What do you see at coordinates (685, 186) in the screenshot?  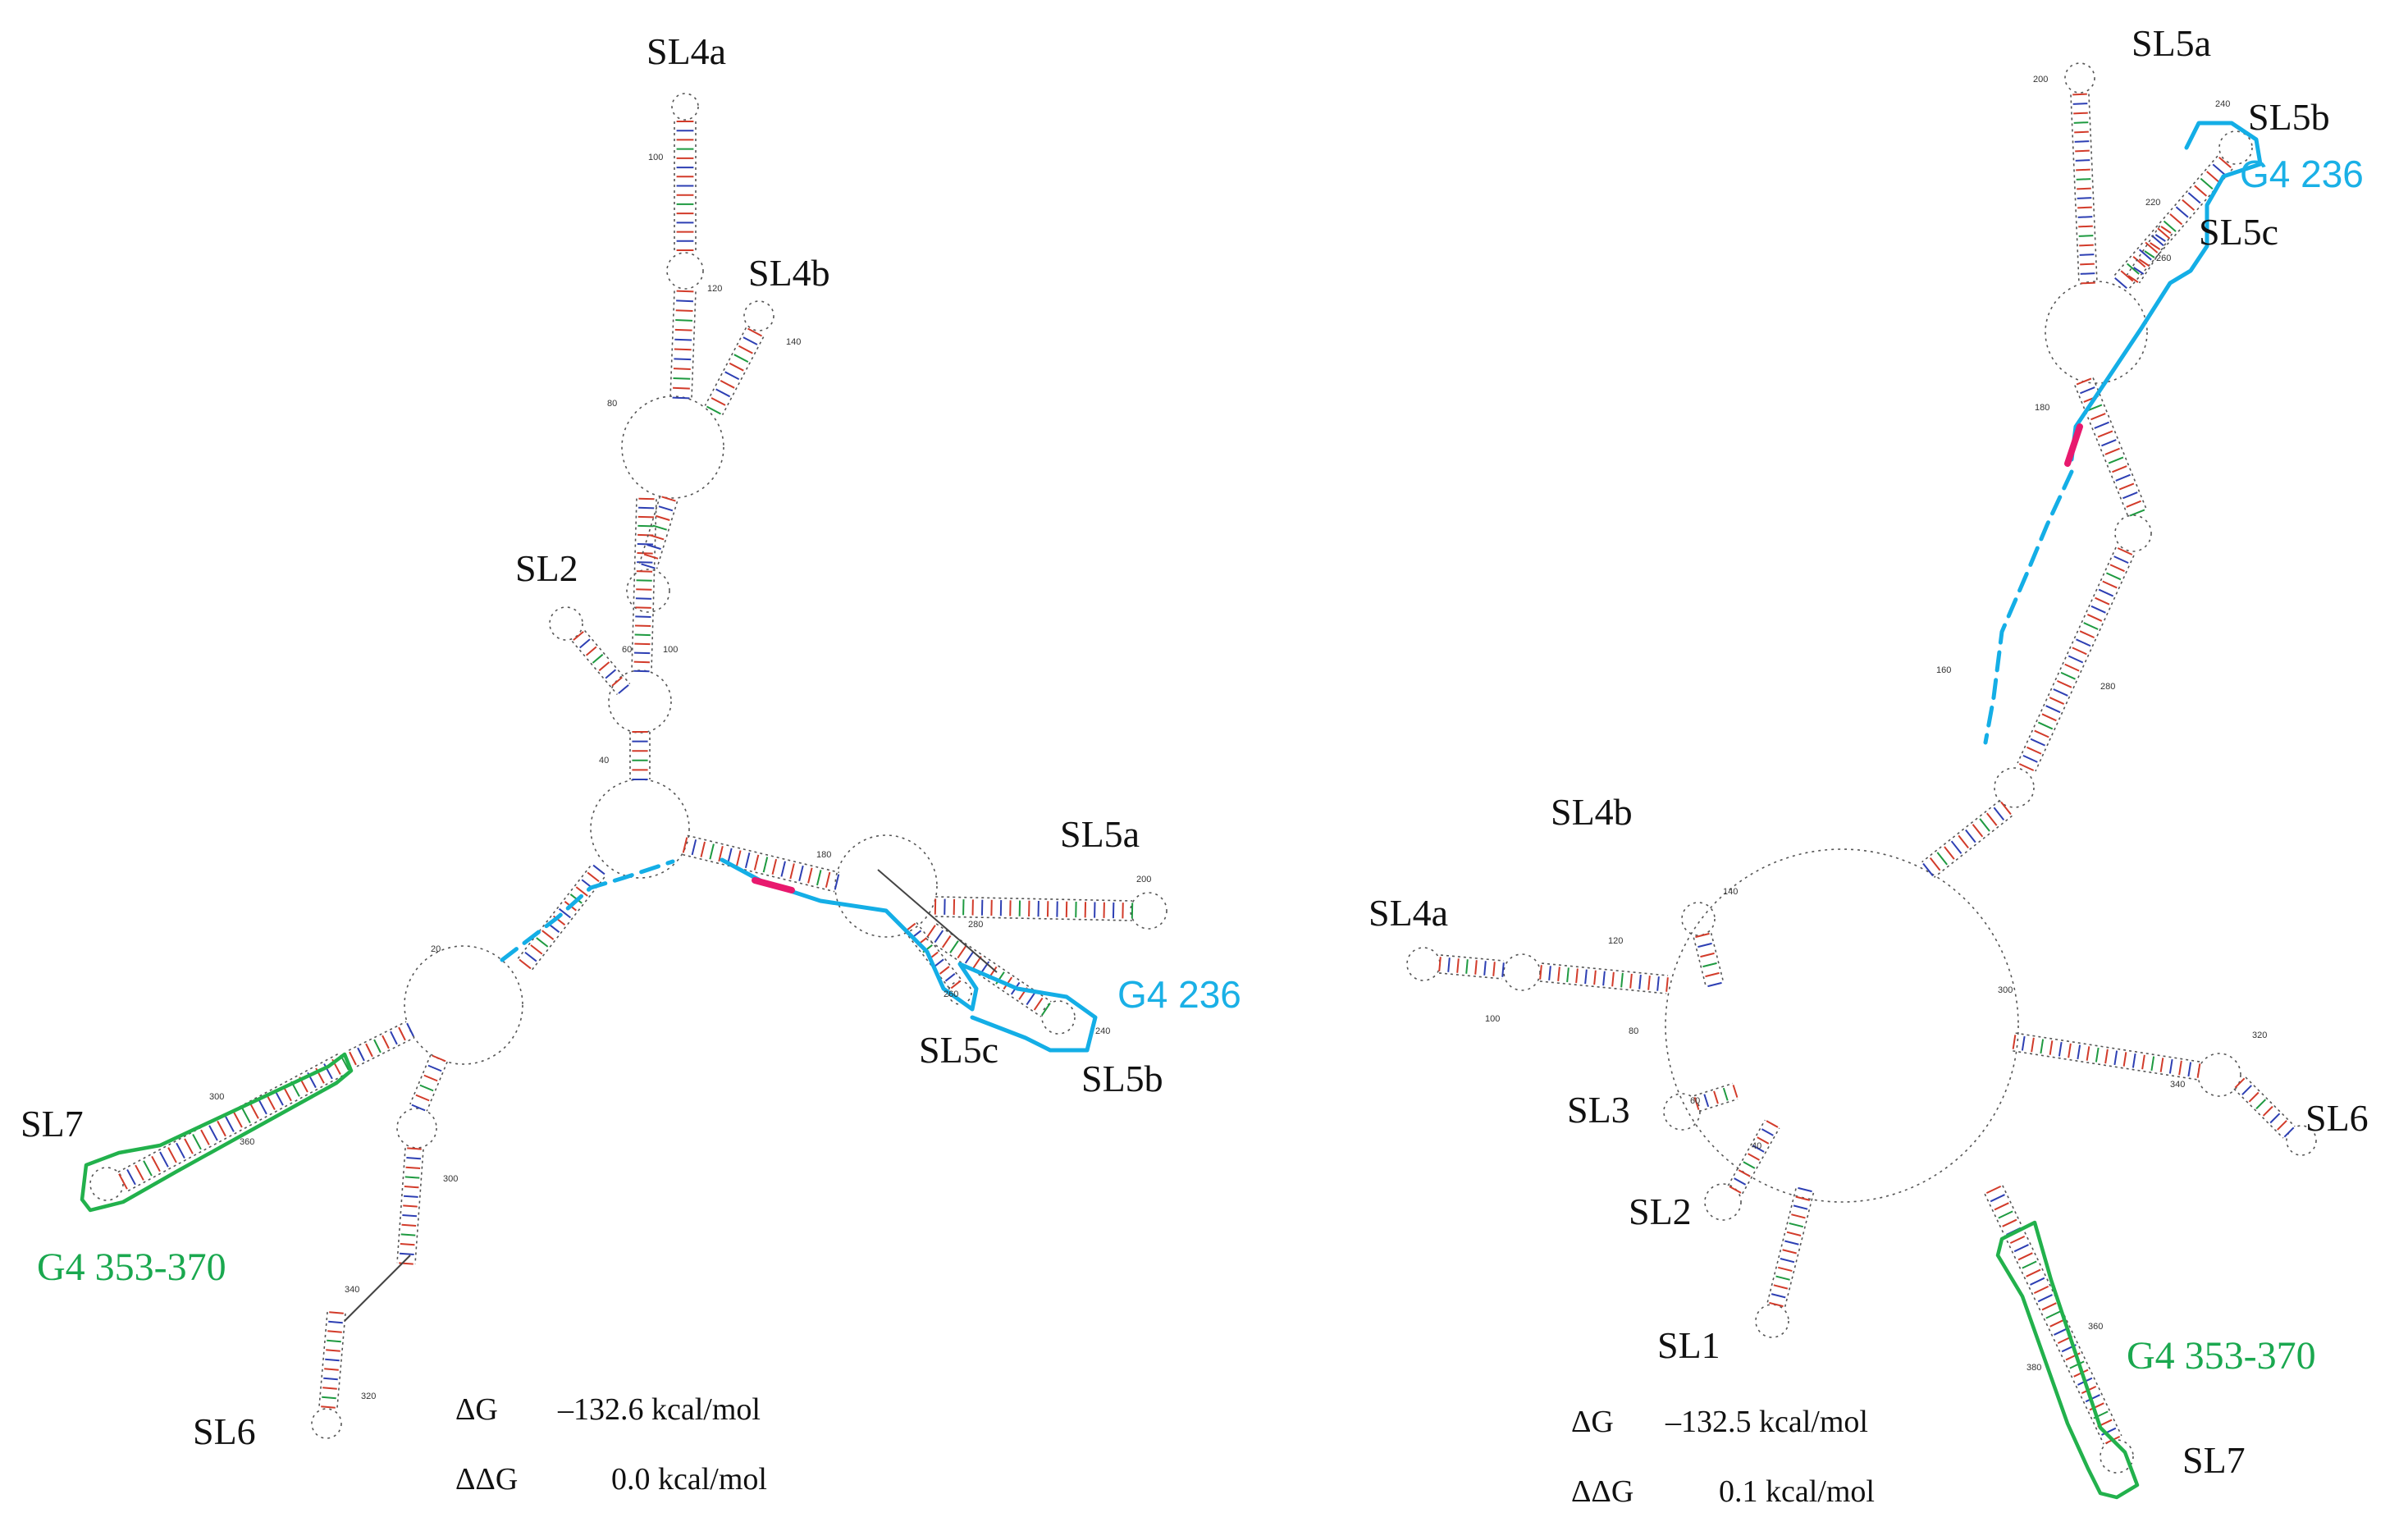 I see `left-stem-sl4a-upper` at bounding box center [685, 186].